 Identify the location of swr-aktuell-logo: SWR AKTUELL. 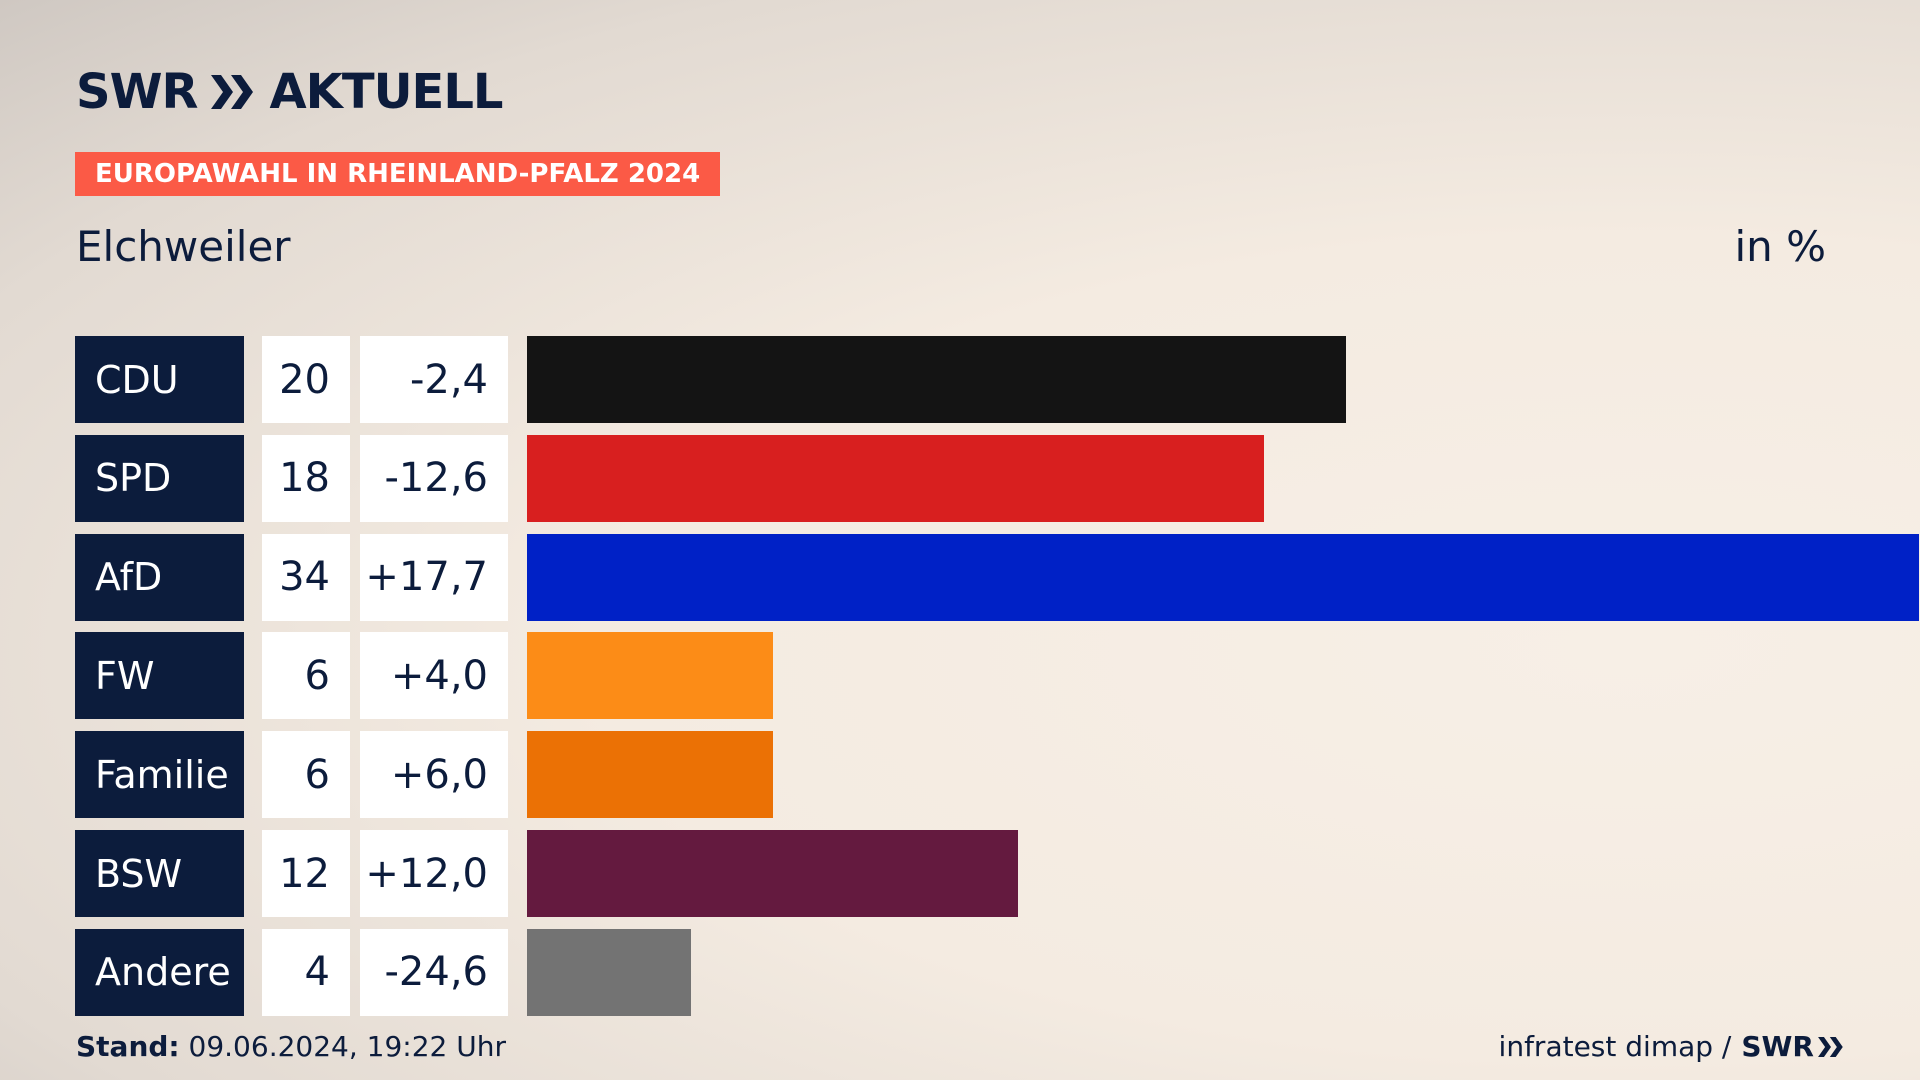
(290, 92).